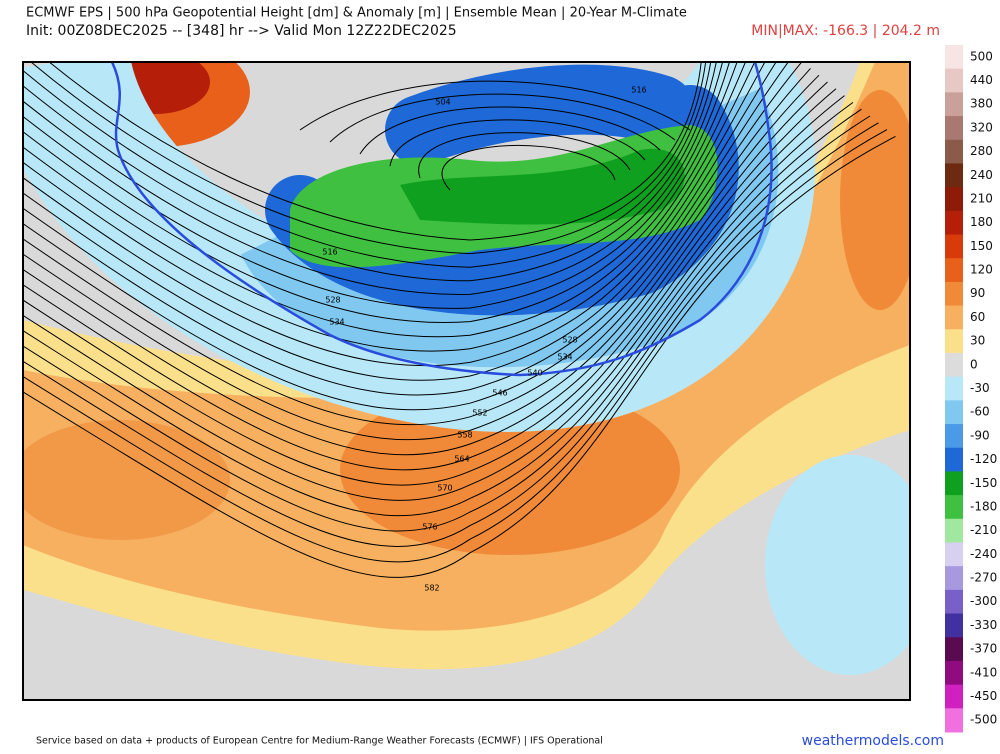 The image size is (1000, 754). I want to click on contour-label: 546, so click(499, 393).